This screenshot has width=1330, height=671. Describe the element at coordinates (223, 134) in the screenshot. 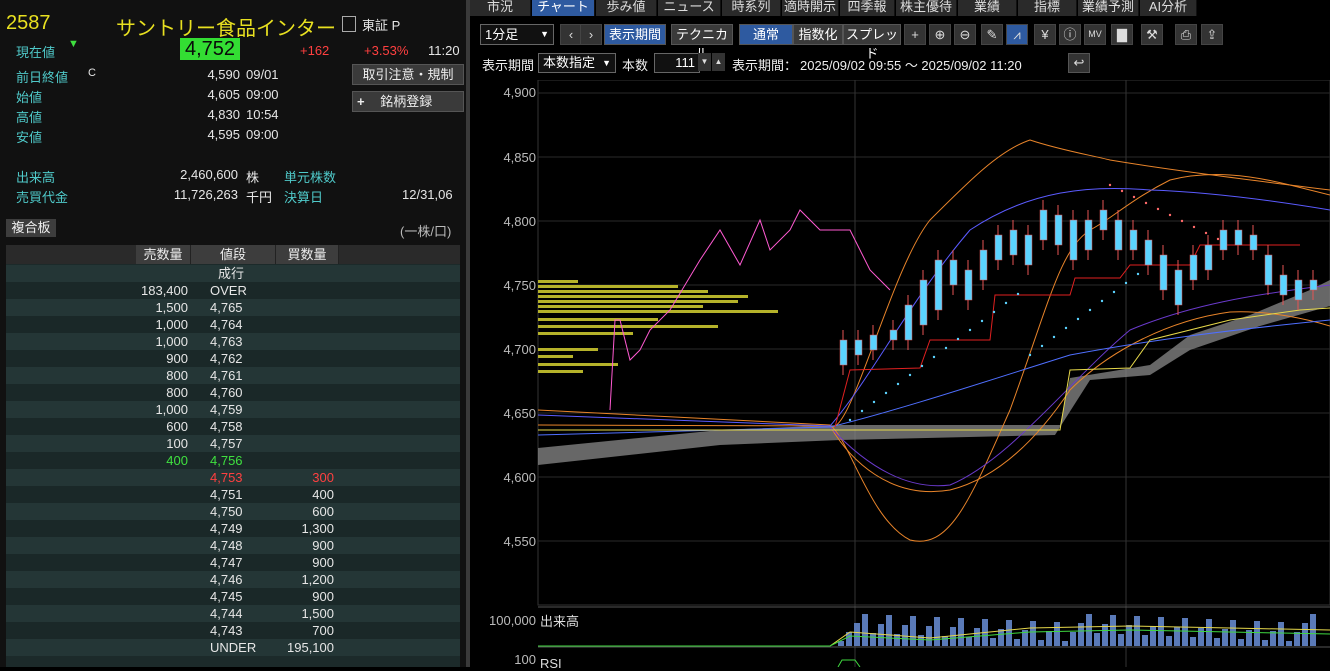

I see `summary-value: 4,595` at that location.